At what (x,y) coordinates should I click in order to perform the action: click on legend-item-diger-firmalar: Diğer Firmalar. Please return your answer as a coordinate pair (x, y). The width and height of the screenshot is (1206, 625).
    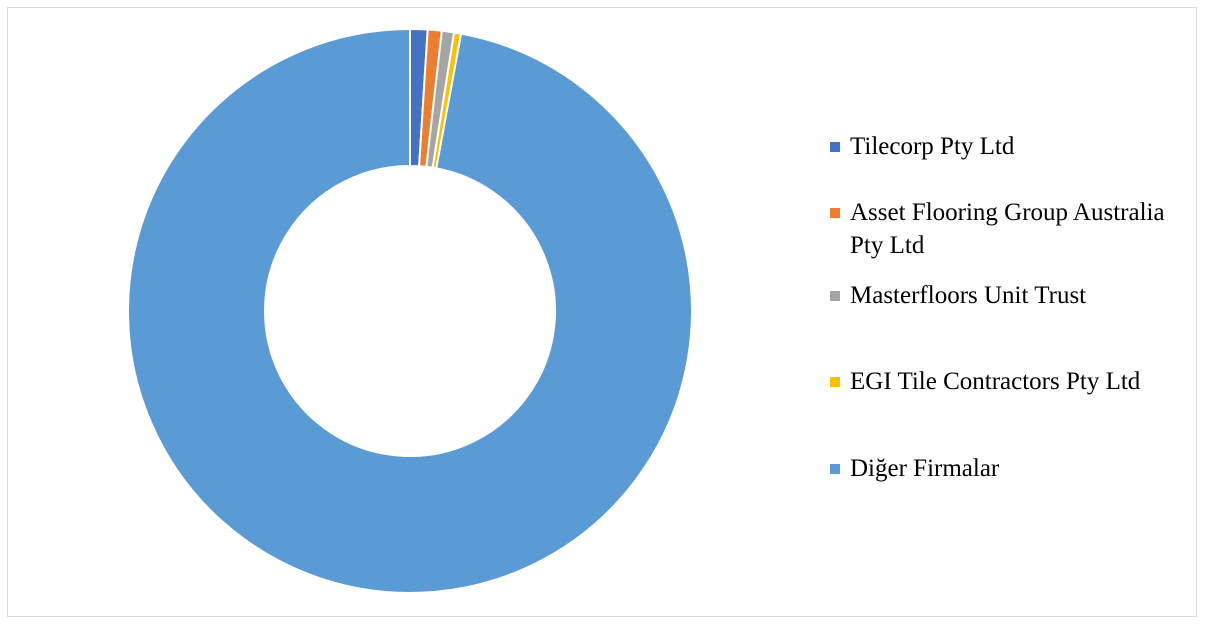
    Looking at the image, I should click on (1000, 468).